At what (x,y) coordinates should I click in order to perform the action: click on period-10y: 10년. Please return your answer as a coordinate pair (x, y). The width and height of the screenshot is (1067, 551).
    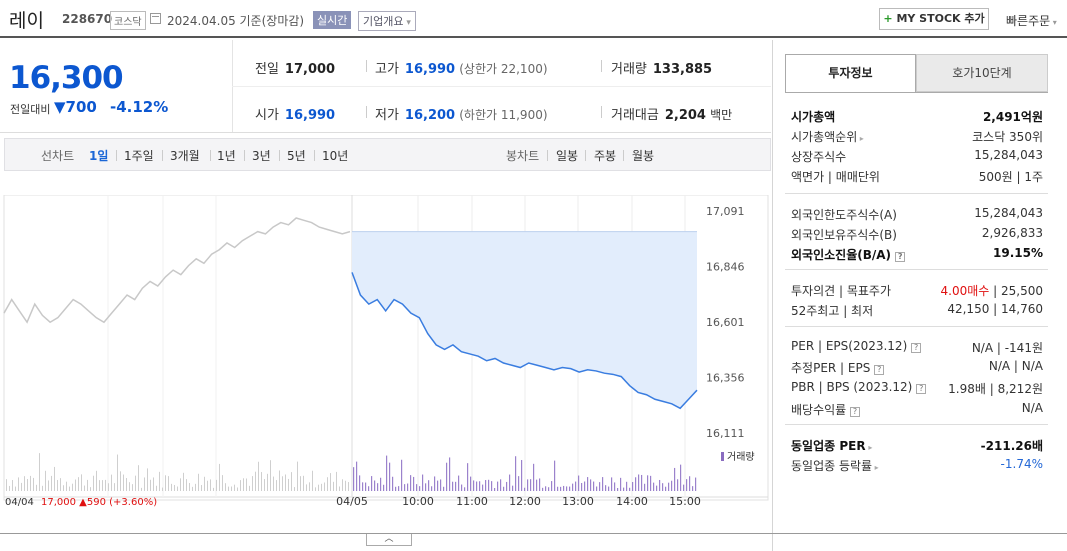
    Looking at the image, I should click on (335, 156).